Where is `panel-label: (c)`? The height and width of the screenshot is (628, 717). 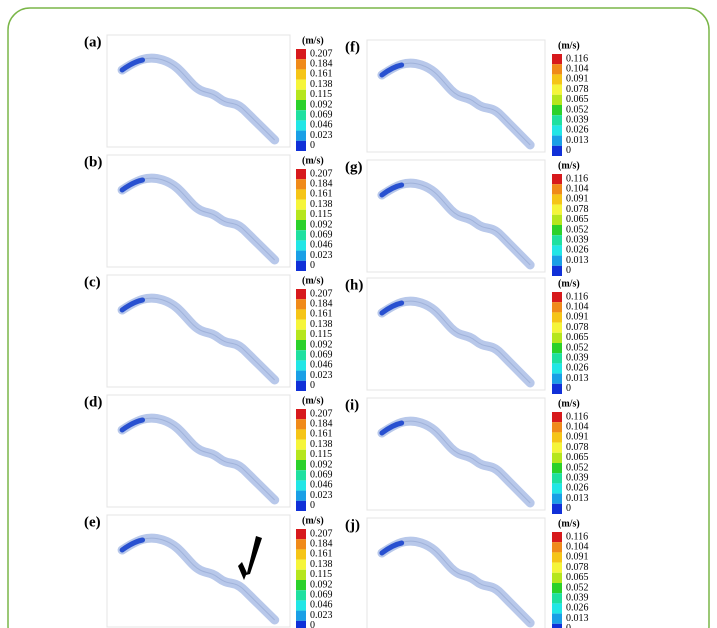 panel-label: (c) is located at coordinates (92, 282).